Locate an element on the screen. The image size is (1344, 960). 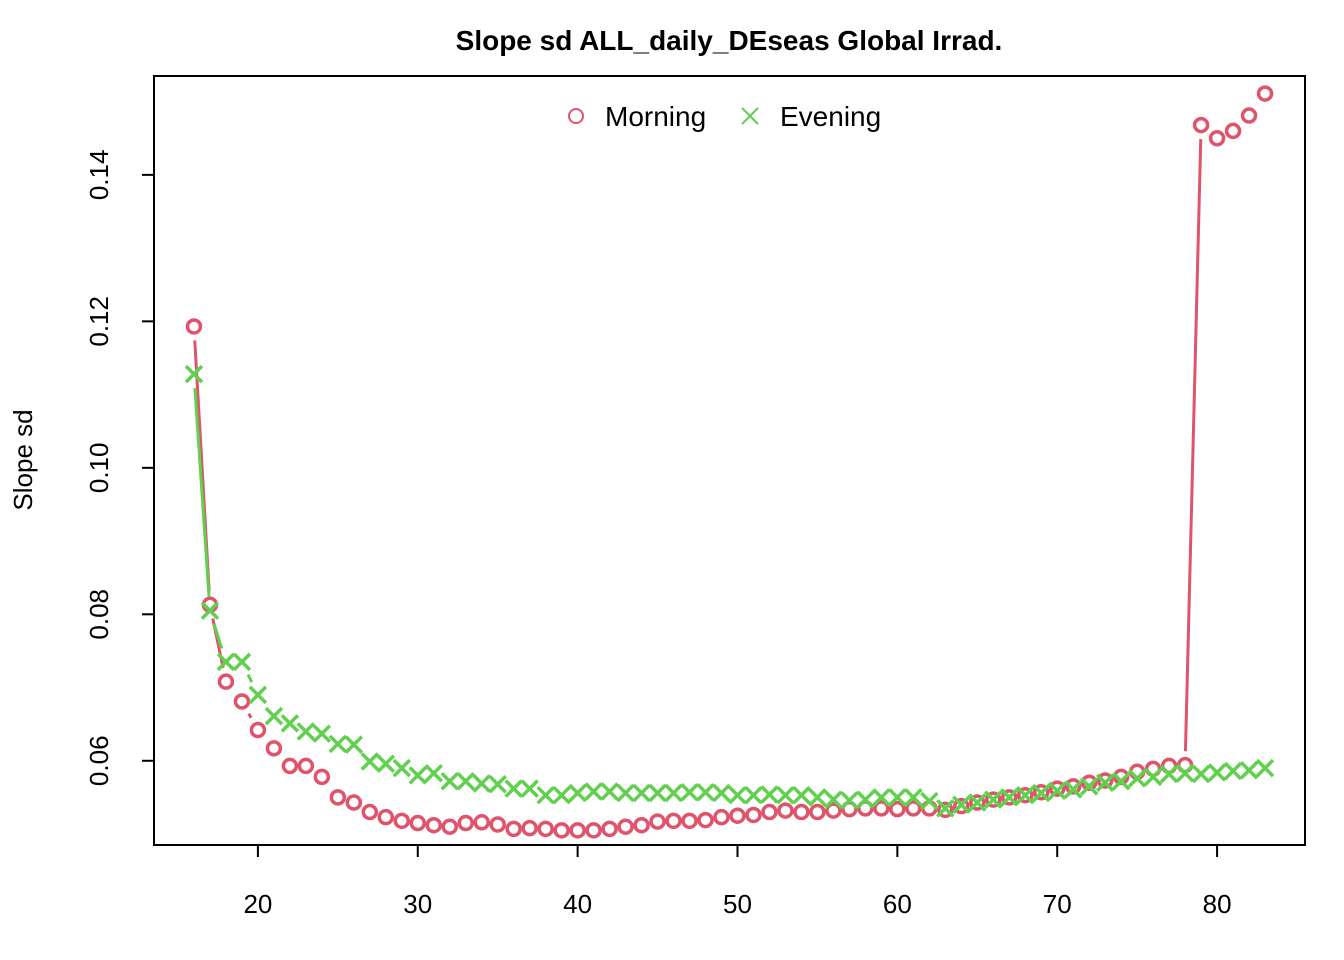
legend-evening-label: Evening is located at coordinates (830, 116).